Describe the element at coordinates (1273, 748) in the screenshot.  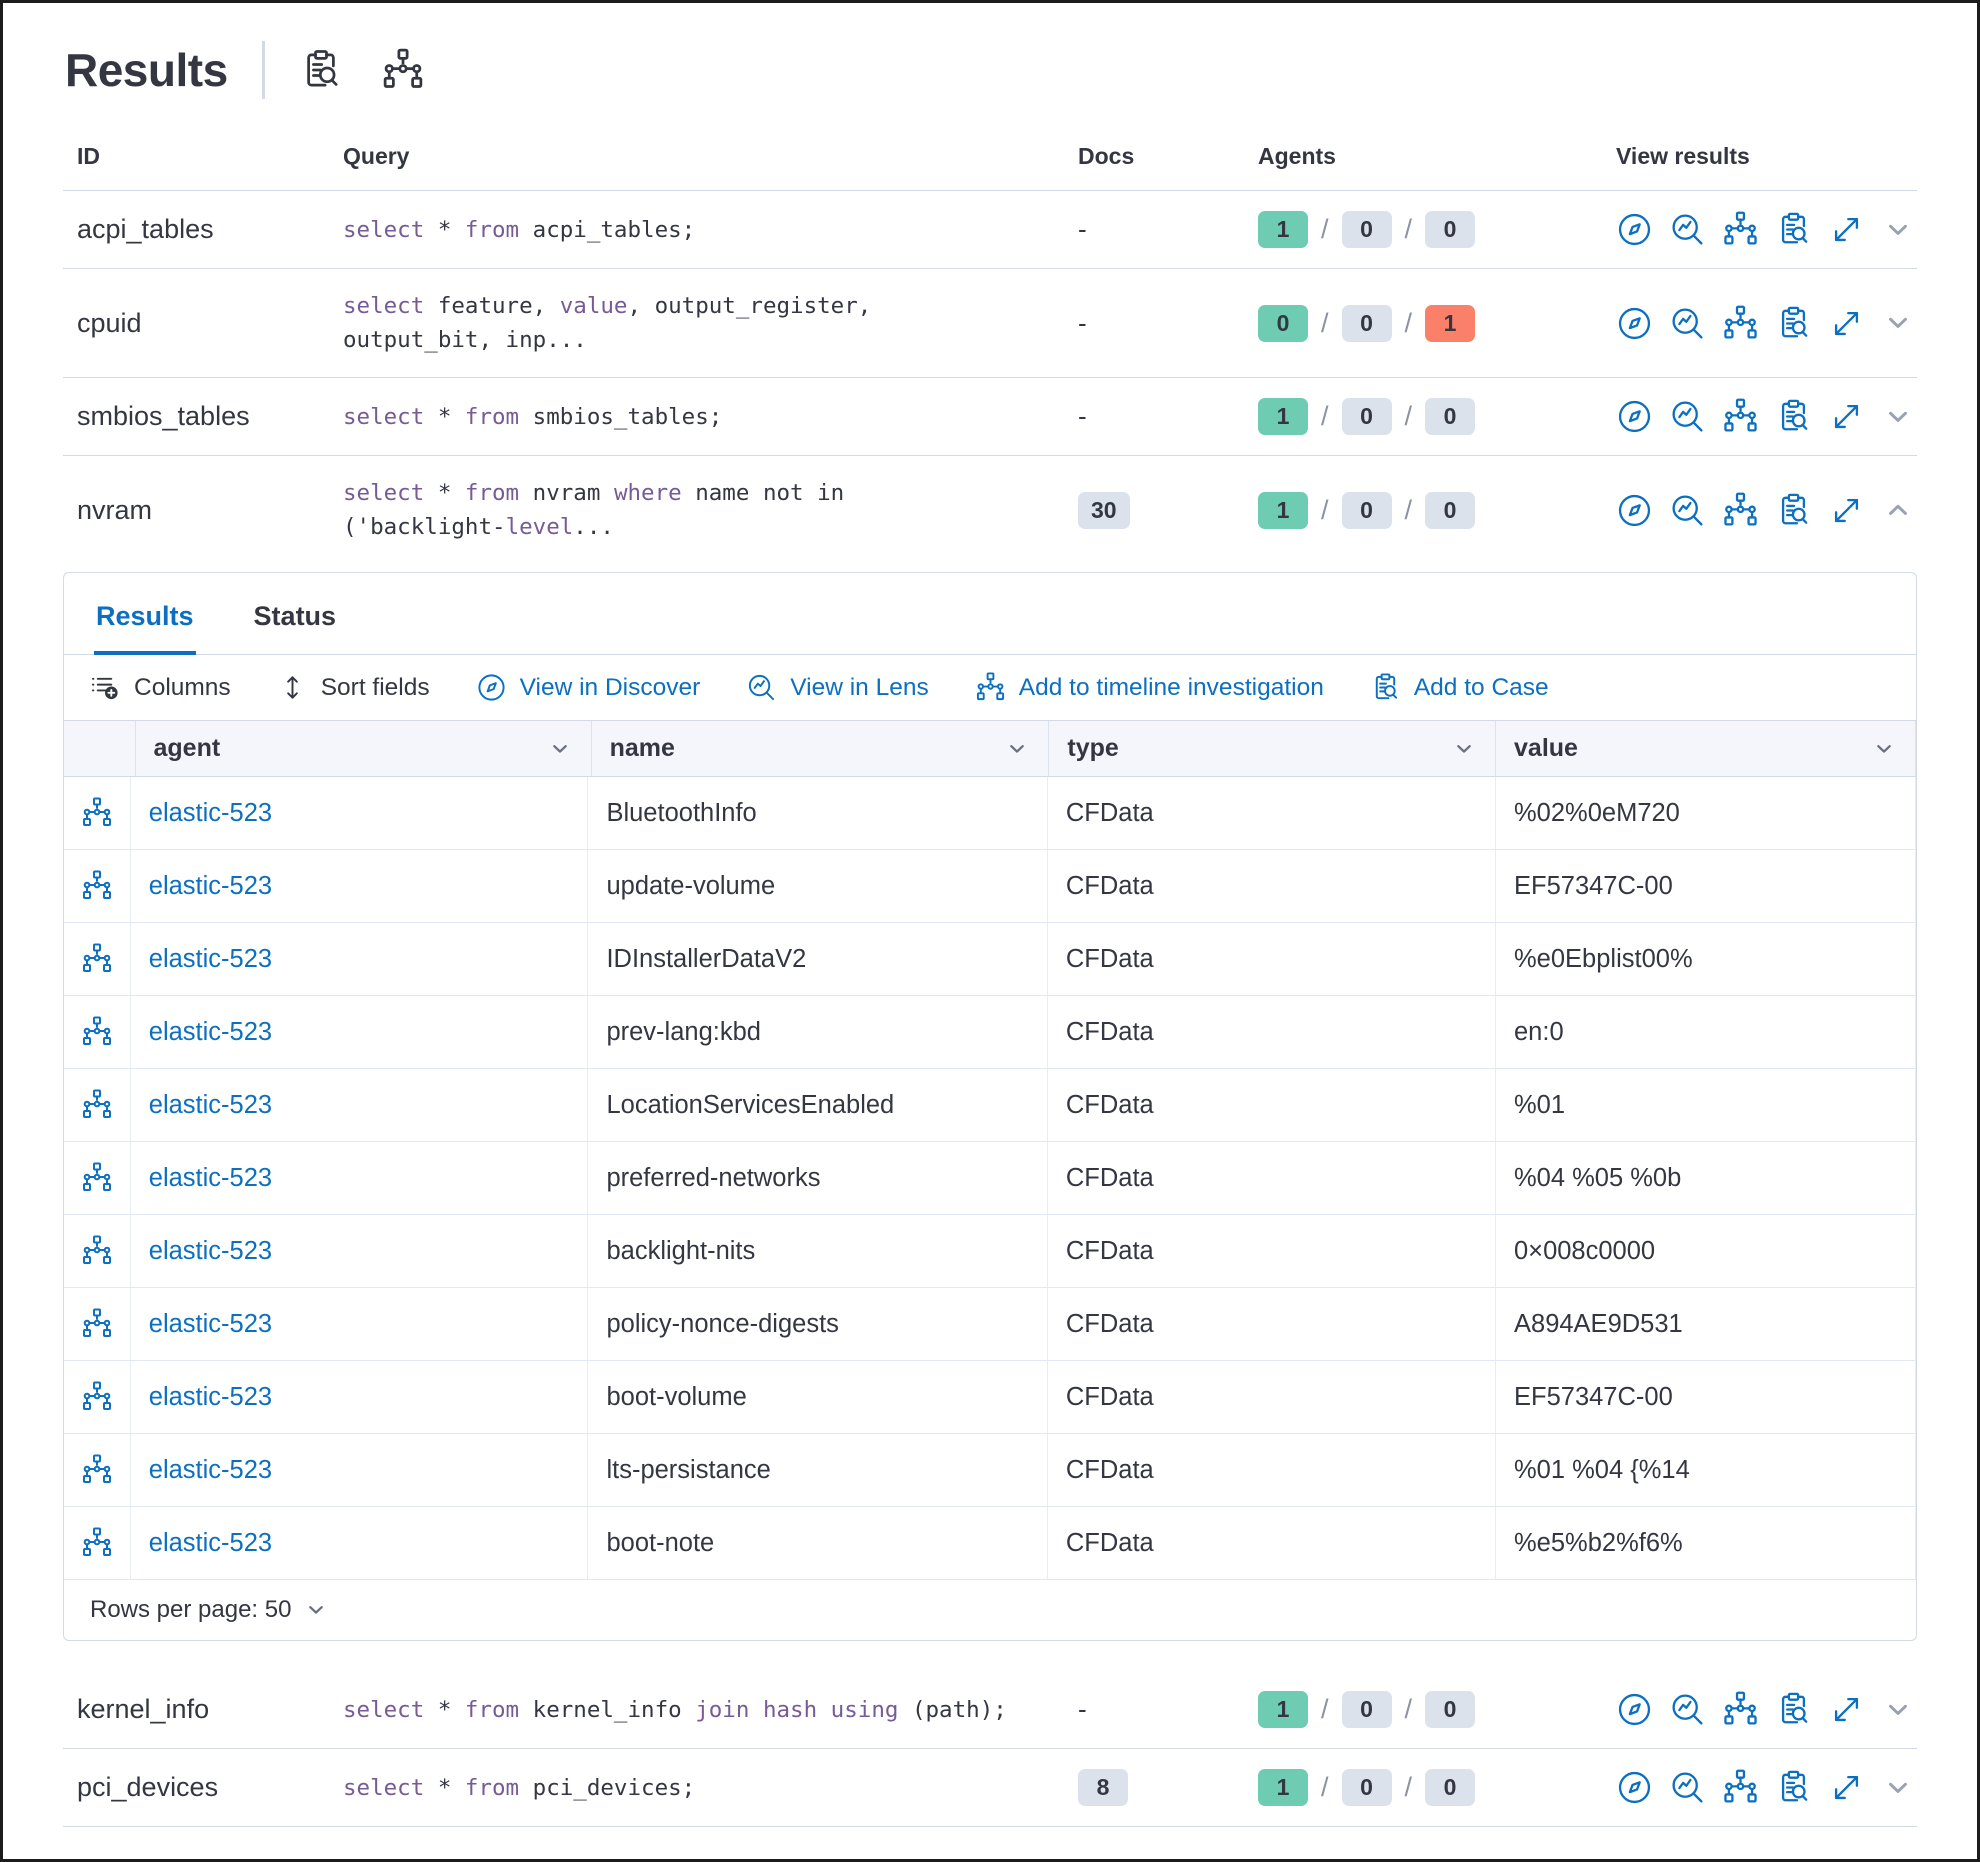
I see `grid-column-header-type: type` at that location.